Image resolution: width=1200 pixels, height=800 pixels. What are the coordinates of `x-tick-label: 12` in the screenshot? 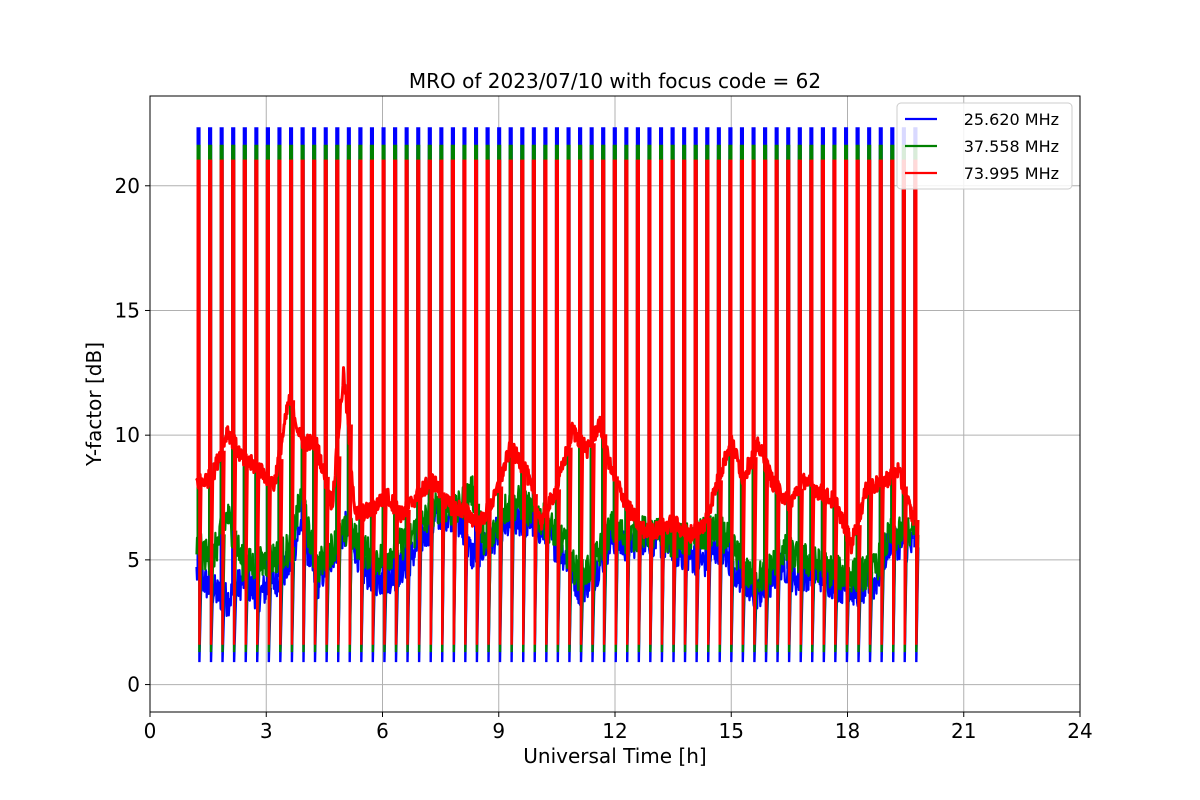 It's located at (614, 731).